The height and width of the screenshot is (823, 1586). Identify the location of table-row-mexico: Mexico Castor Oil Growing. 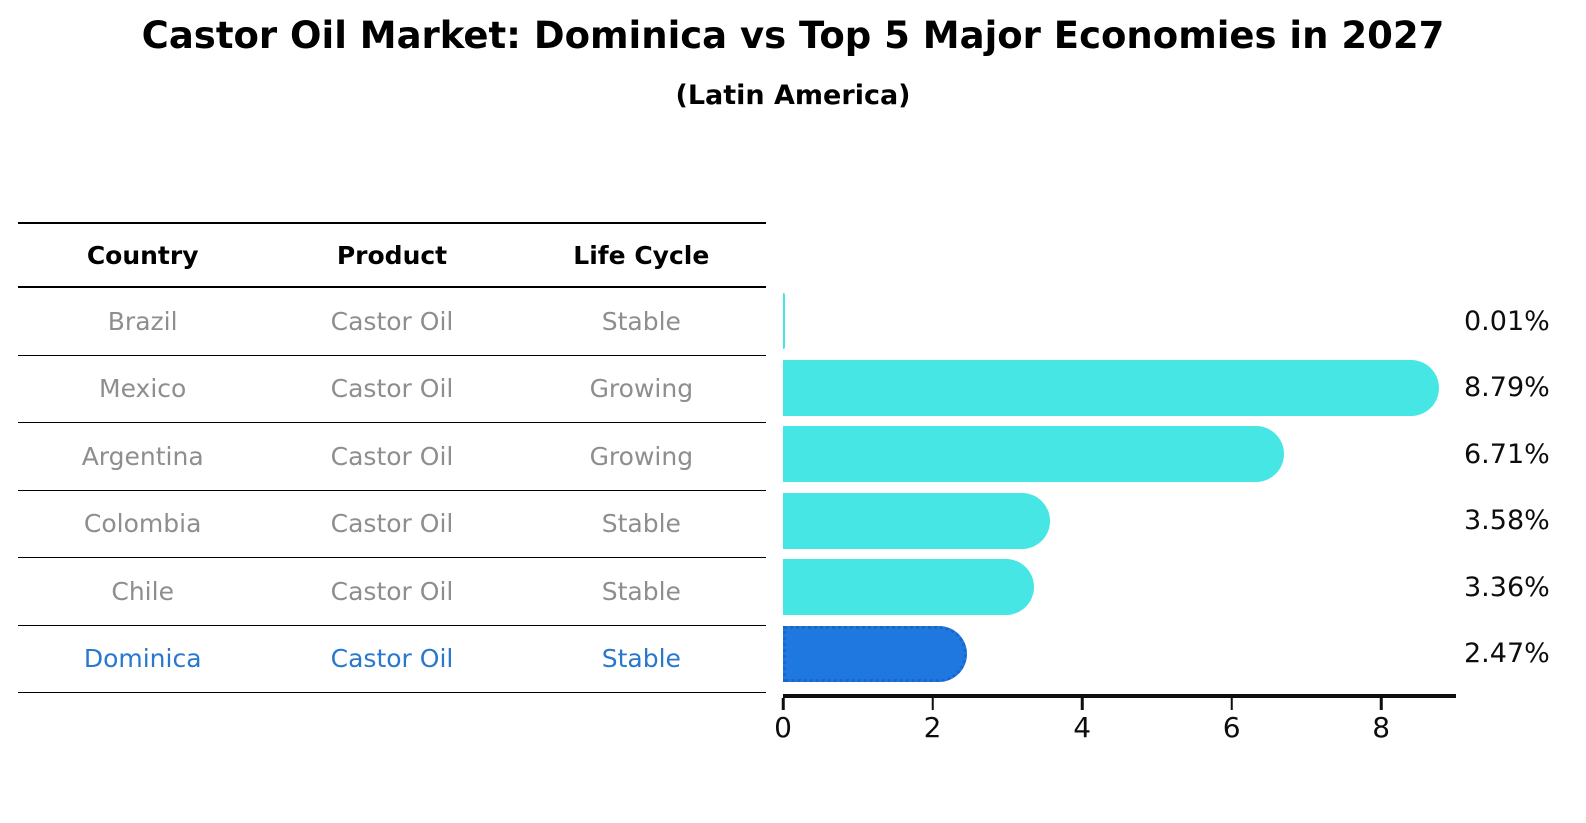
(392, 389).